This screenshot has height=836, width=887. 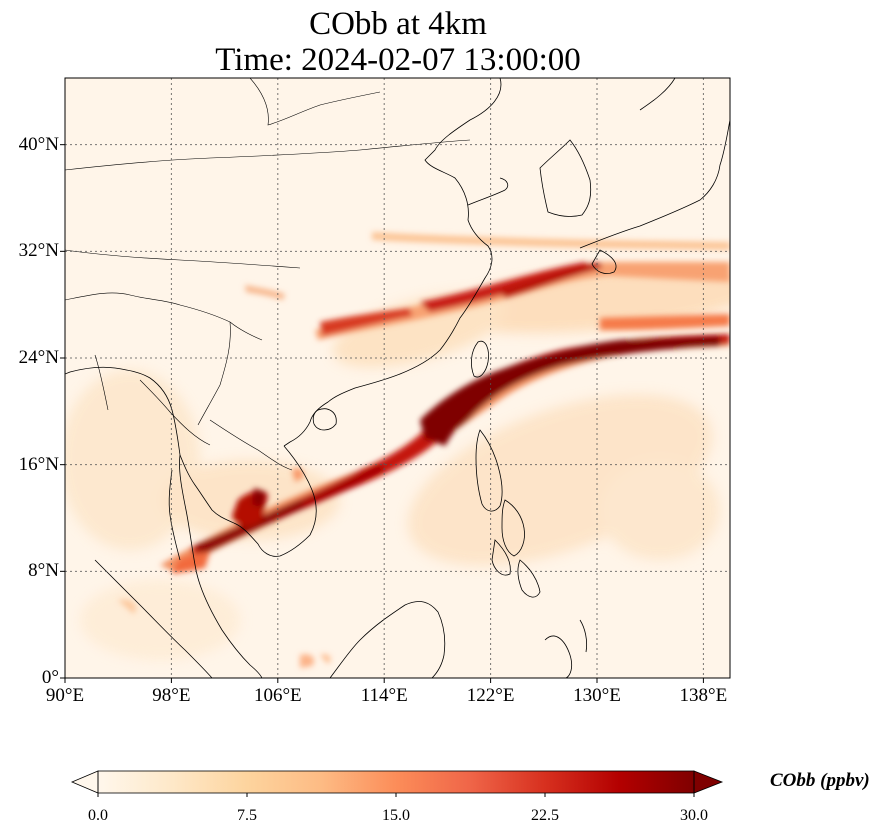 What do you see at coordinates (247, 815) in the screenshot?
I see `colorbar-tick-label: 7.5` at bounding box center [247, 815].